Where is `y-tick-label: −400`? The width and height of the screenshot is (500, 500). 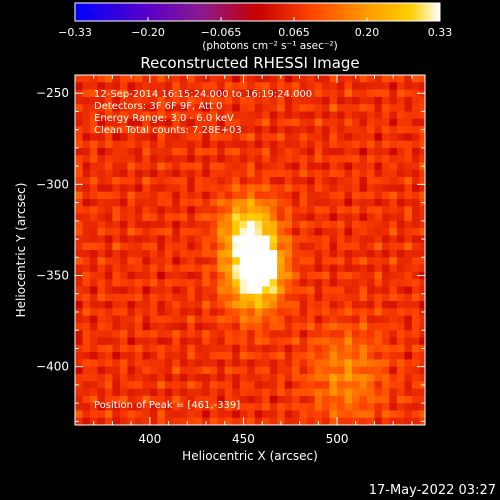 y-tick-label: −400 is located at coordinates (52, 367).